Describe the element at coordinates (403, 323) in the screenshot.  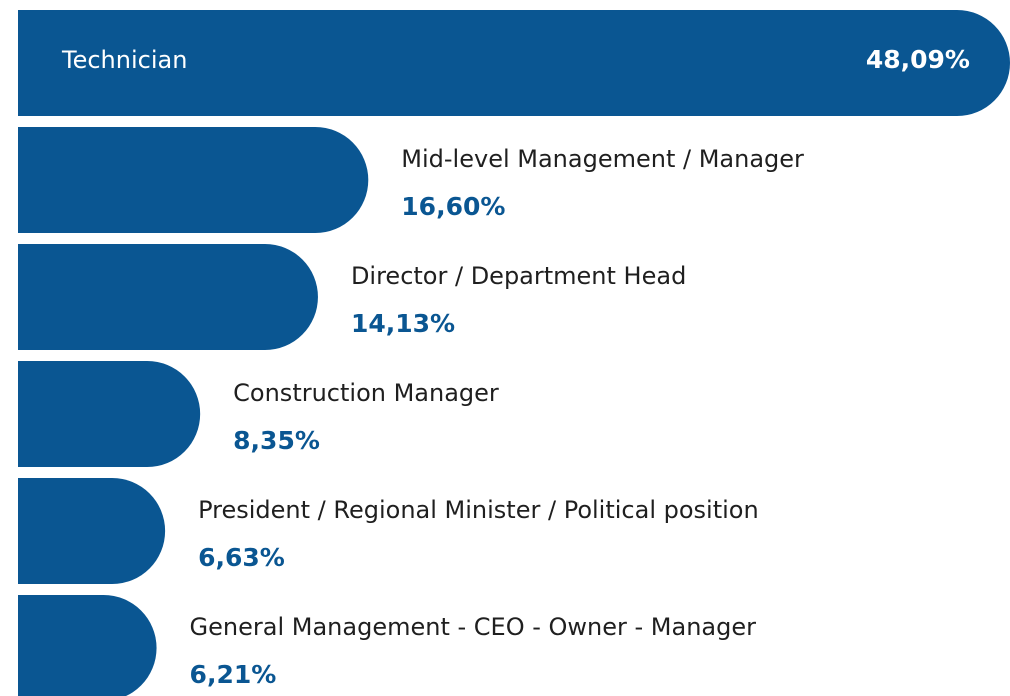
I see `value-label: 14,13%` at that location.